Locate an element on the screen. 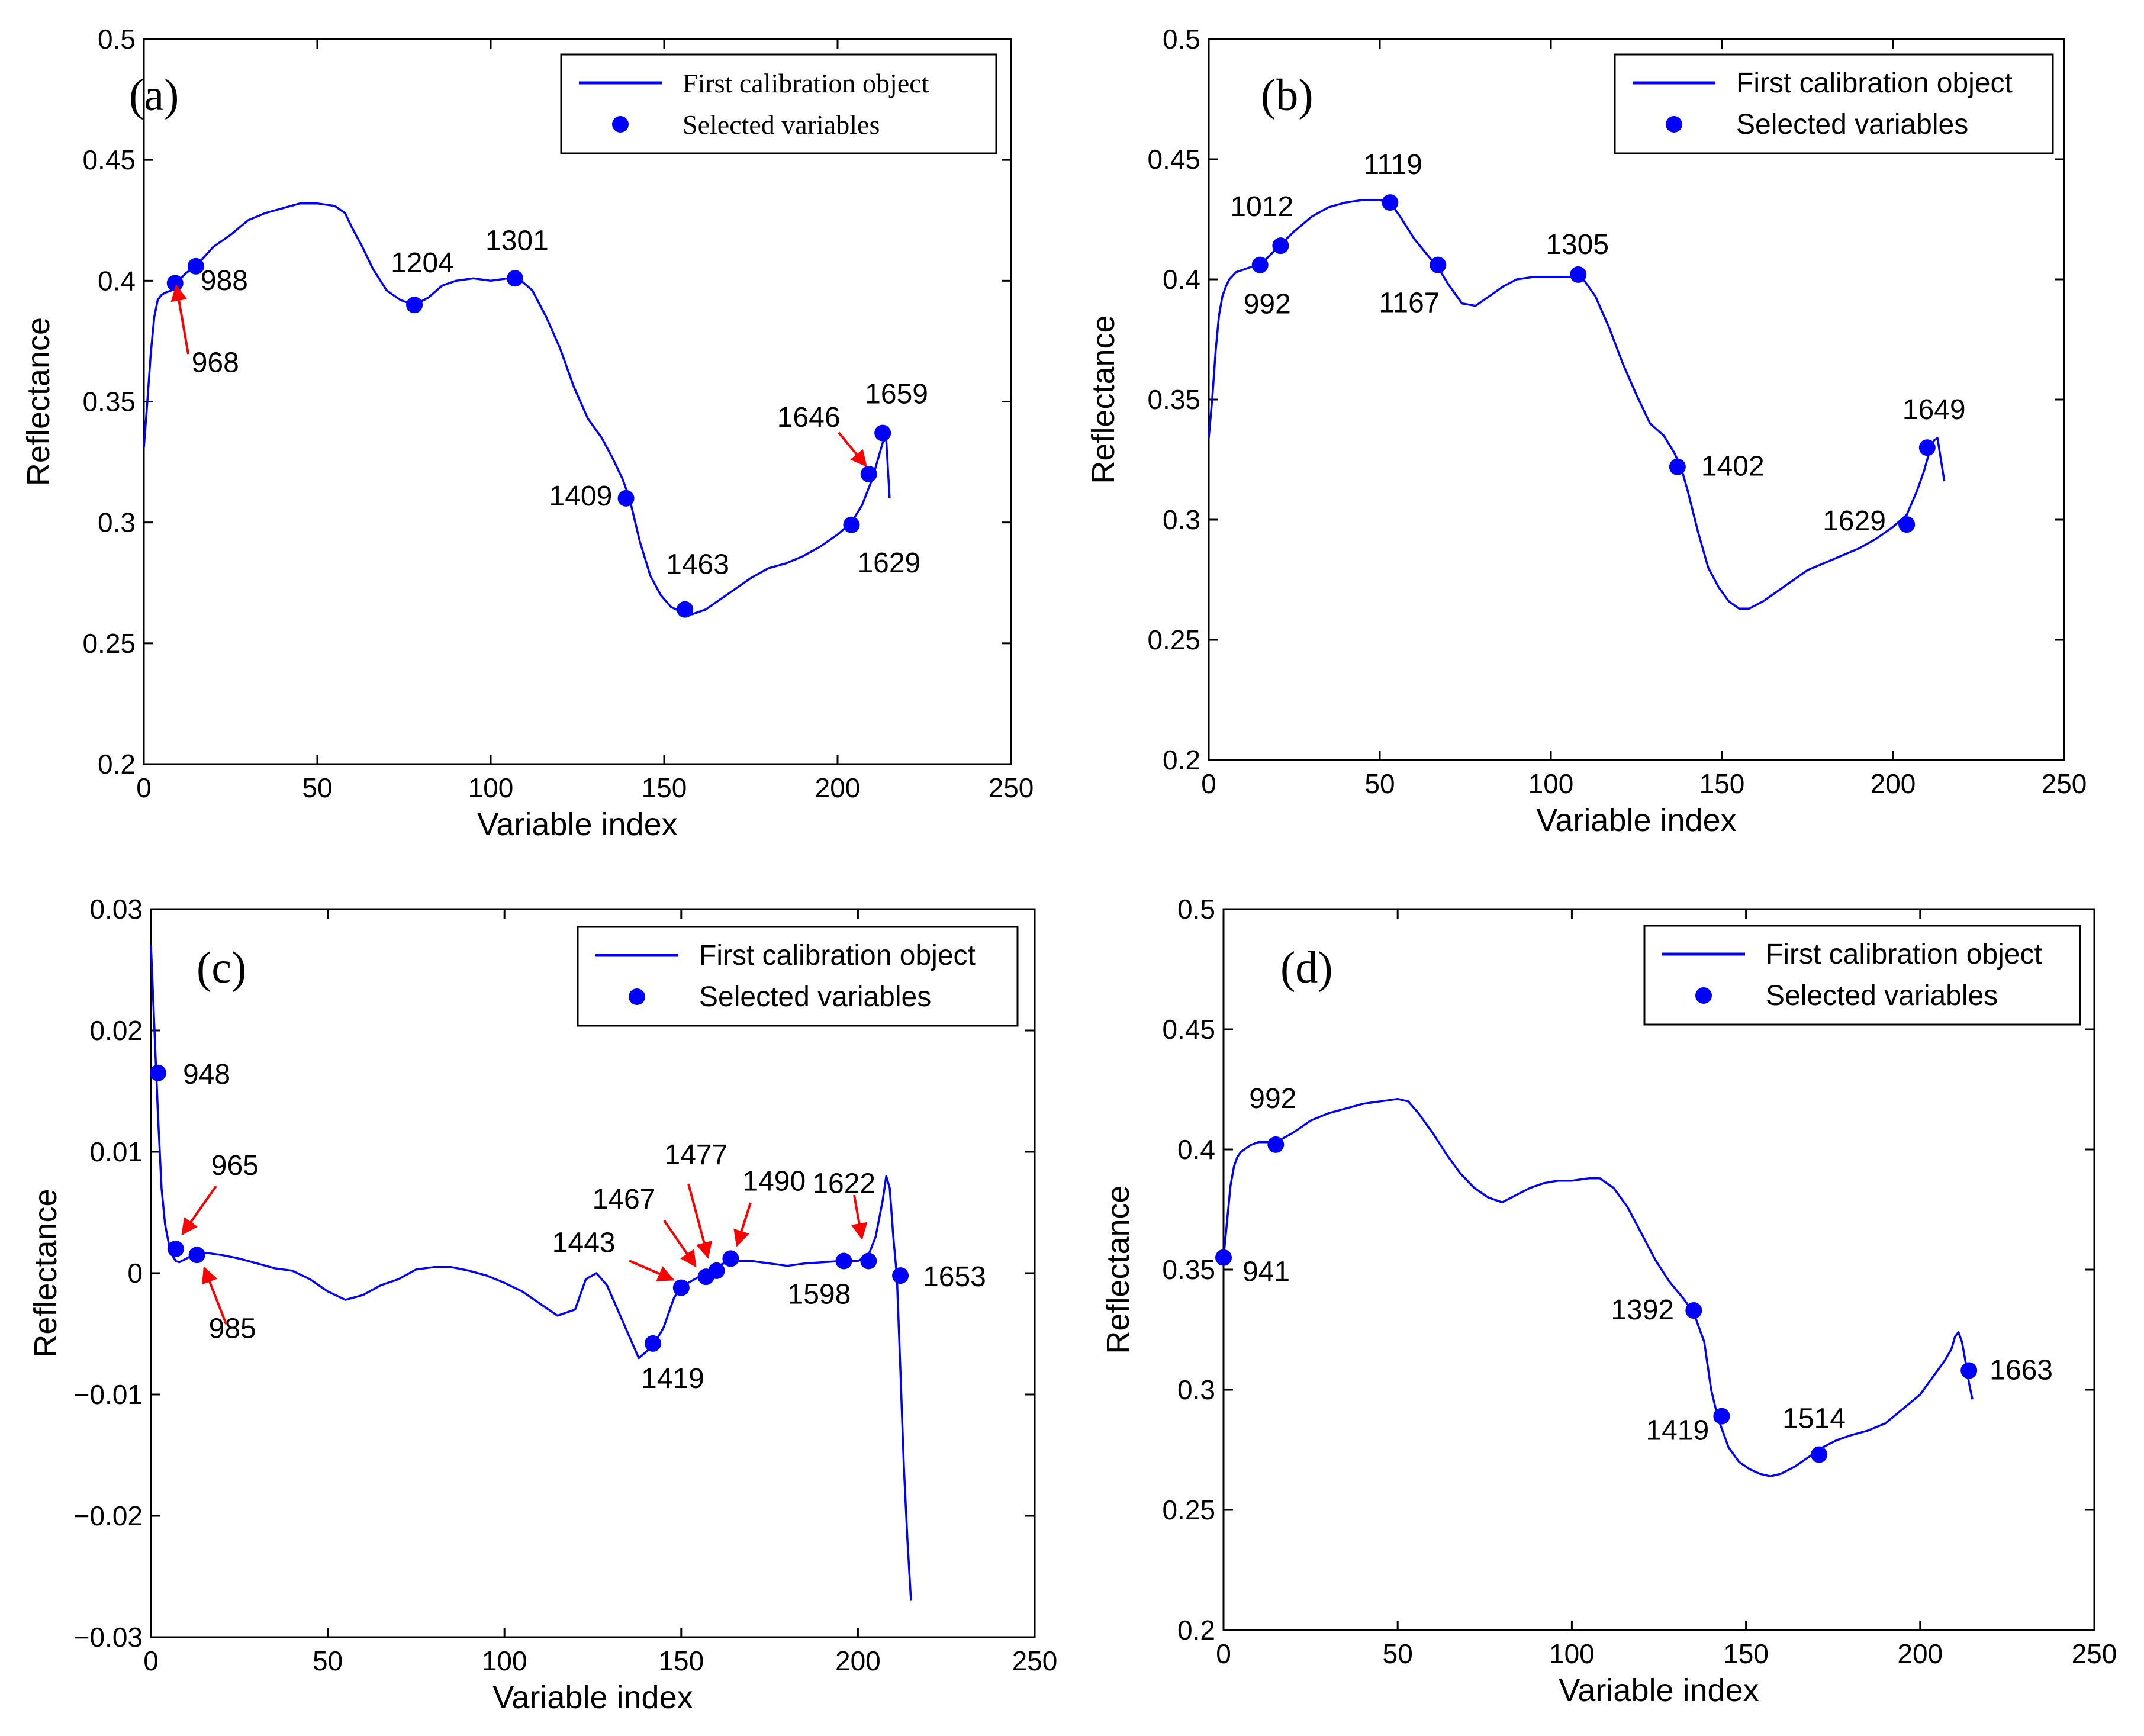 This screenshot has height=1736, width=2144. point-label: 948 is located at coordinates (206, 1074).